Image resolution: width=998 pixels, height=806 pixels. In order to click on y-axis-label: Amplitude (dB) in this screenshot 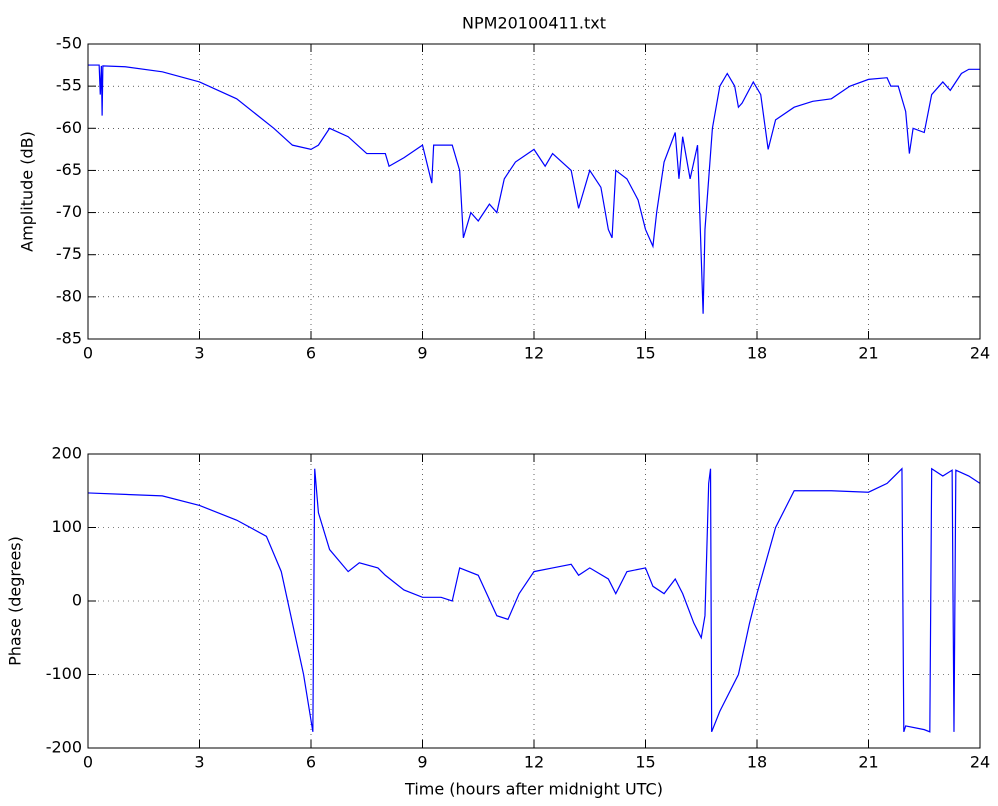, I will do `click(27, 191)`.